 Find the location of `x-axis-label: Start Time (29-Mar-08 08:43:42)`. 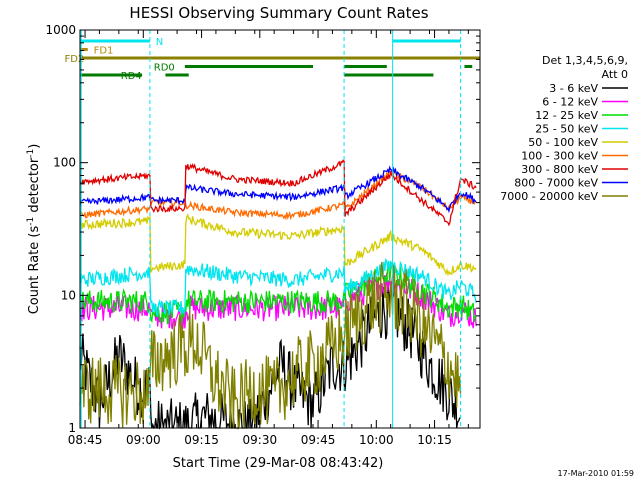

x-axis-label: Start Time (29-Mar-08 08:43:42) is located at coordinates (278, 463).